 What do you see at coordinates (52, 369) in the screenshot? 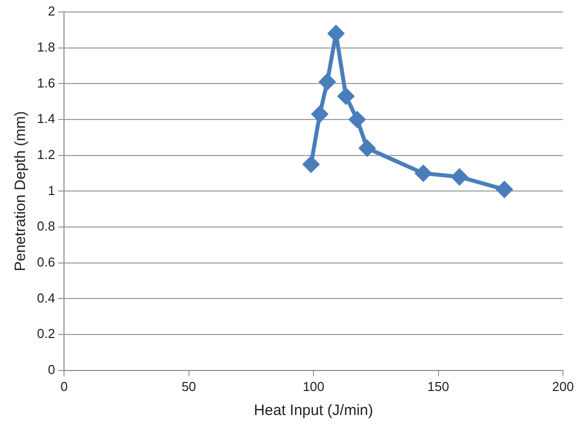
I see `y-tick-label: 0` at bounding box center [52, 369].